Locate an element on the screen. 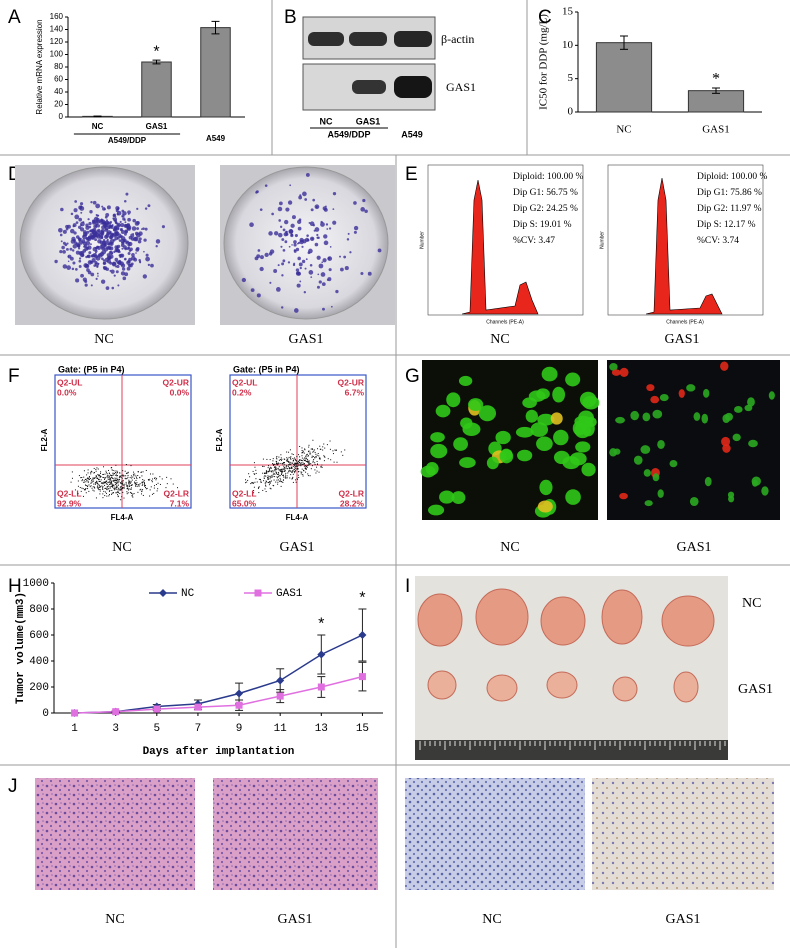  y-tick-label: 10 is located at coordinates (568, 45).